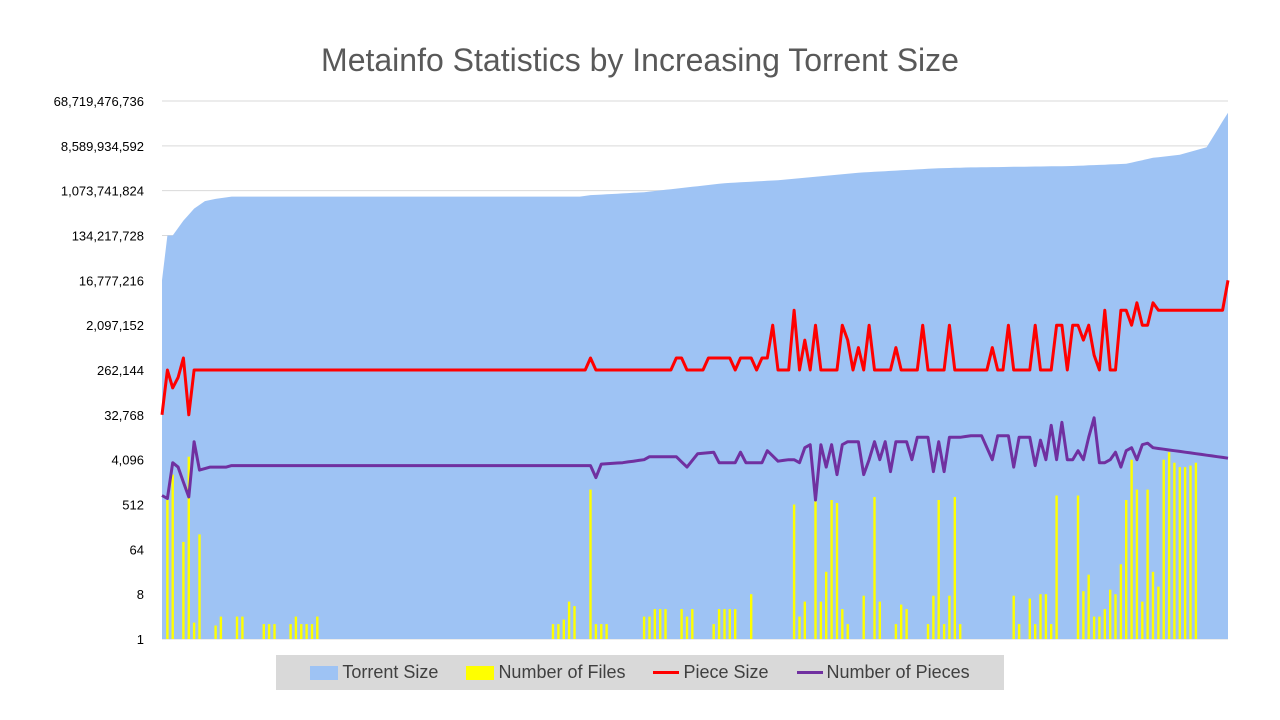 This screenshot has width=1280, height=720. I want to click on legend-item: Number of Files, so click(545, 672).